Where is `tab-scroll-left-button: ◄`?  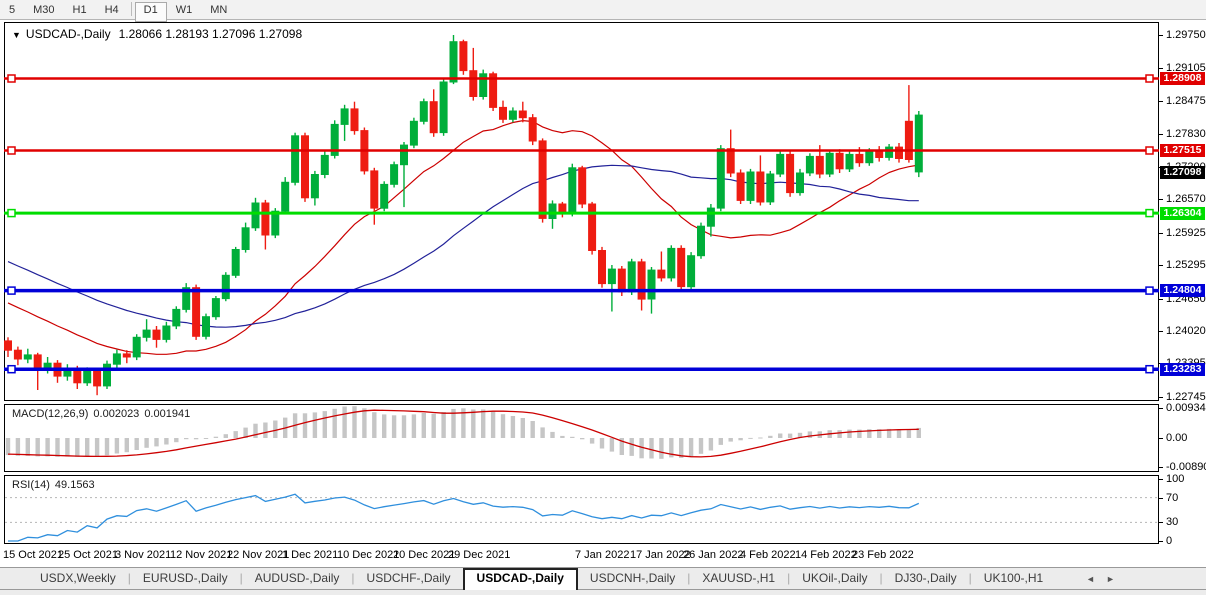
tab-scroll-left-button: ◄ is located at coordinates (1090, 579).